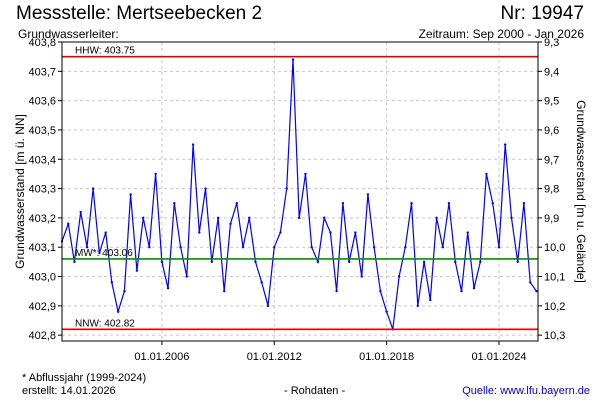  What do you see at coordinates (42, 160) in the screenshot?
I see `y-tick-label: 403,4` at bounding box center [42, 160].